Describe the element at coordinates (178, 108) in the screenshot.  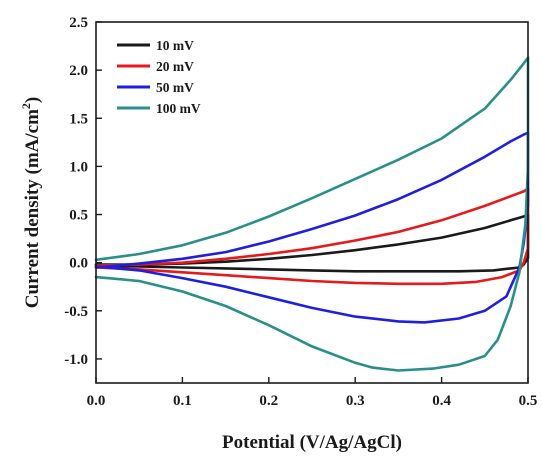
I see `legend-label: 100 mV` at that location.